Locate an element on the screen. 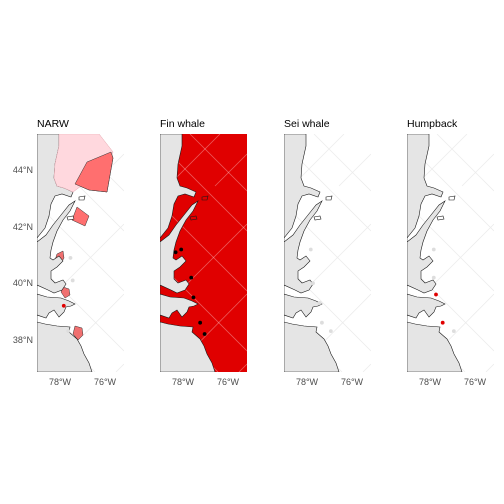 The image size is (504, 504). x-axis-labels: 78°W 76°W 78°W 76°W 78°W 76°W 78°W 76°W is located at coordinates (268, 382).